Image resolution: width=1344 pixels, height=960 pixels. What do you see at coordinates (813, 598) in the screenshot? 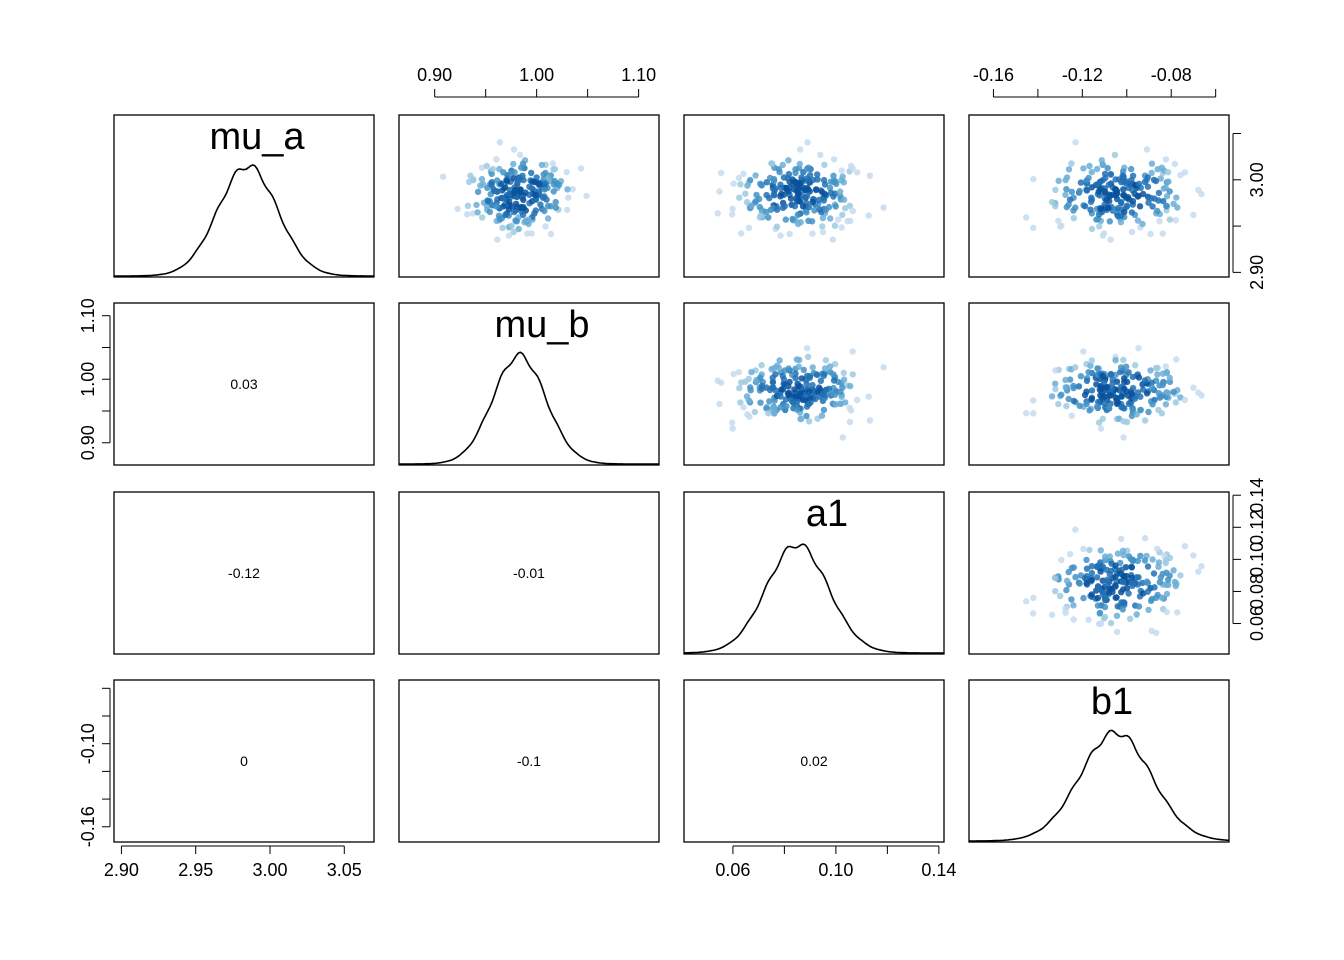
I see `density-curve` at bounding box center [813, 598].